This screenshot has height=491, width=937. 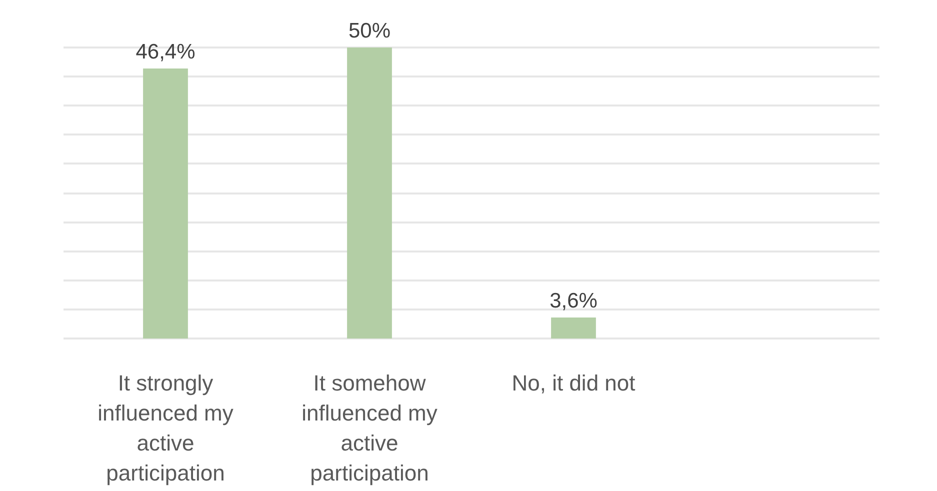 What do you see at coordinates (166, 428) in the screenshot?
I see `x-tick-label: It strongly influenced my active participation` at bounding box center [166, 428].